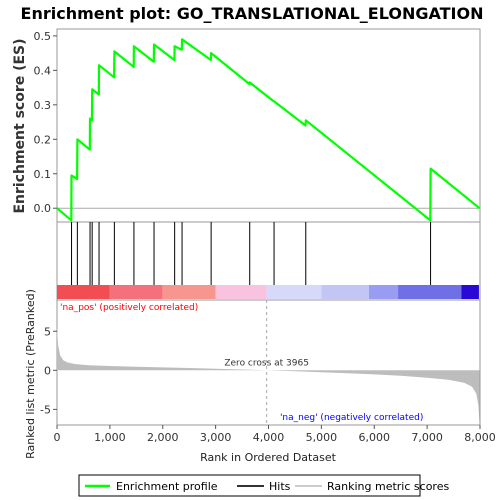  I want to click on rank-x-axis-label: Rank in Ordered Dataset, so click(268, 457).